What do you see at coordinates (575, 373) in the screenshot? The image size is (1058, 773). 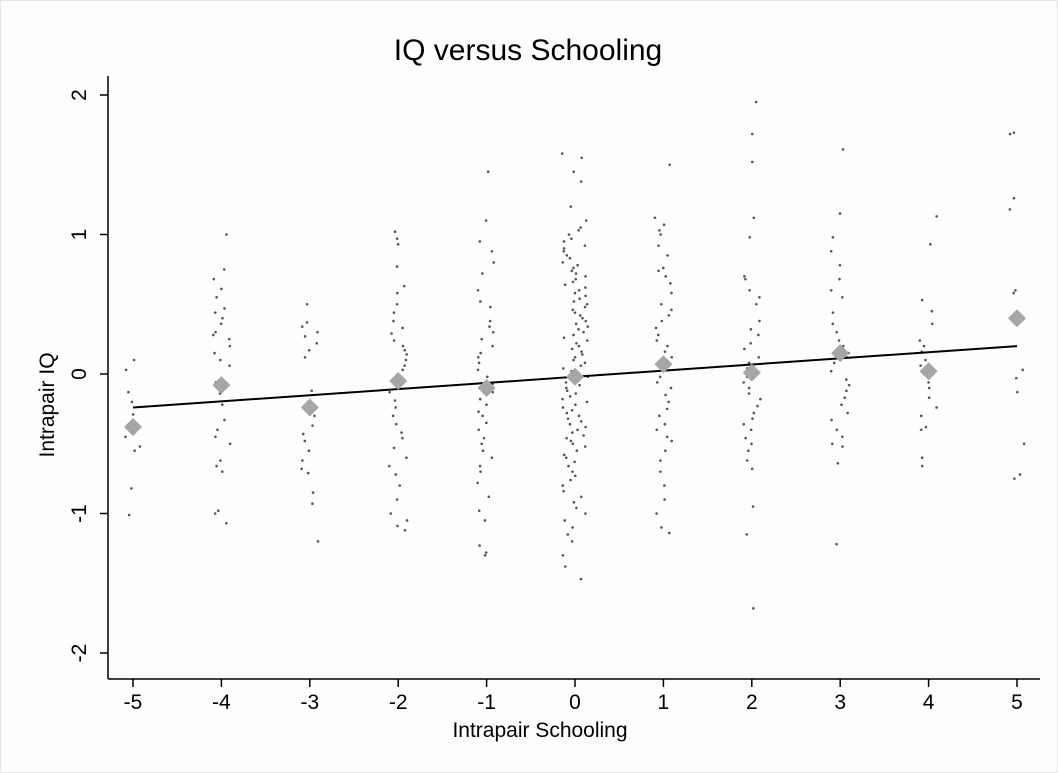 I see `group-means` at bounding box center [575, 373].